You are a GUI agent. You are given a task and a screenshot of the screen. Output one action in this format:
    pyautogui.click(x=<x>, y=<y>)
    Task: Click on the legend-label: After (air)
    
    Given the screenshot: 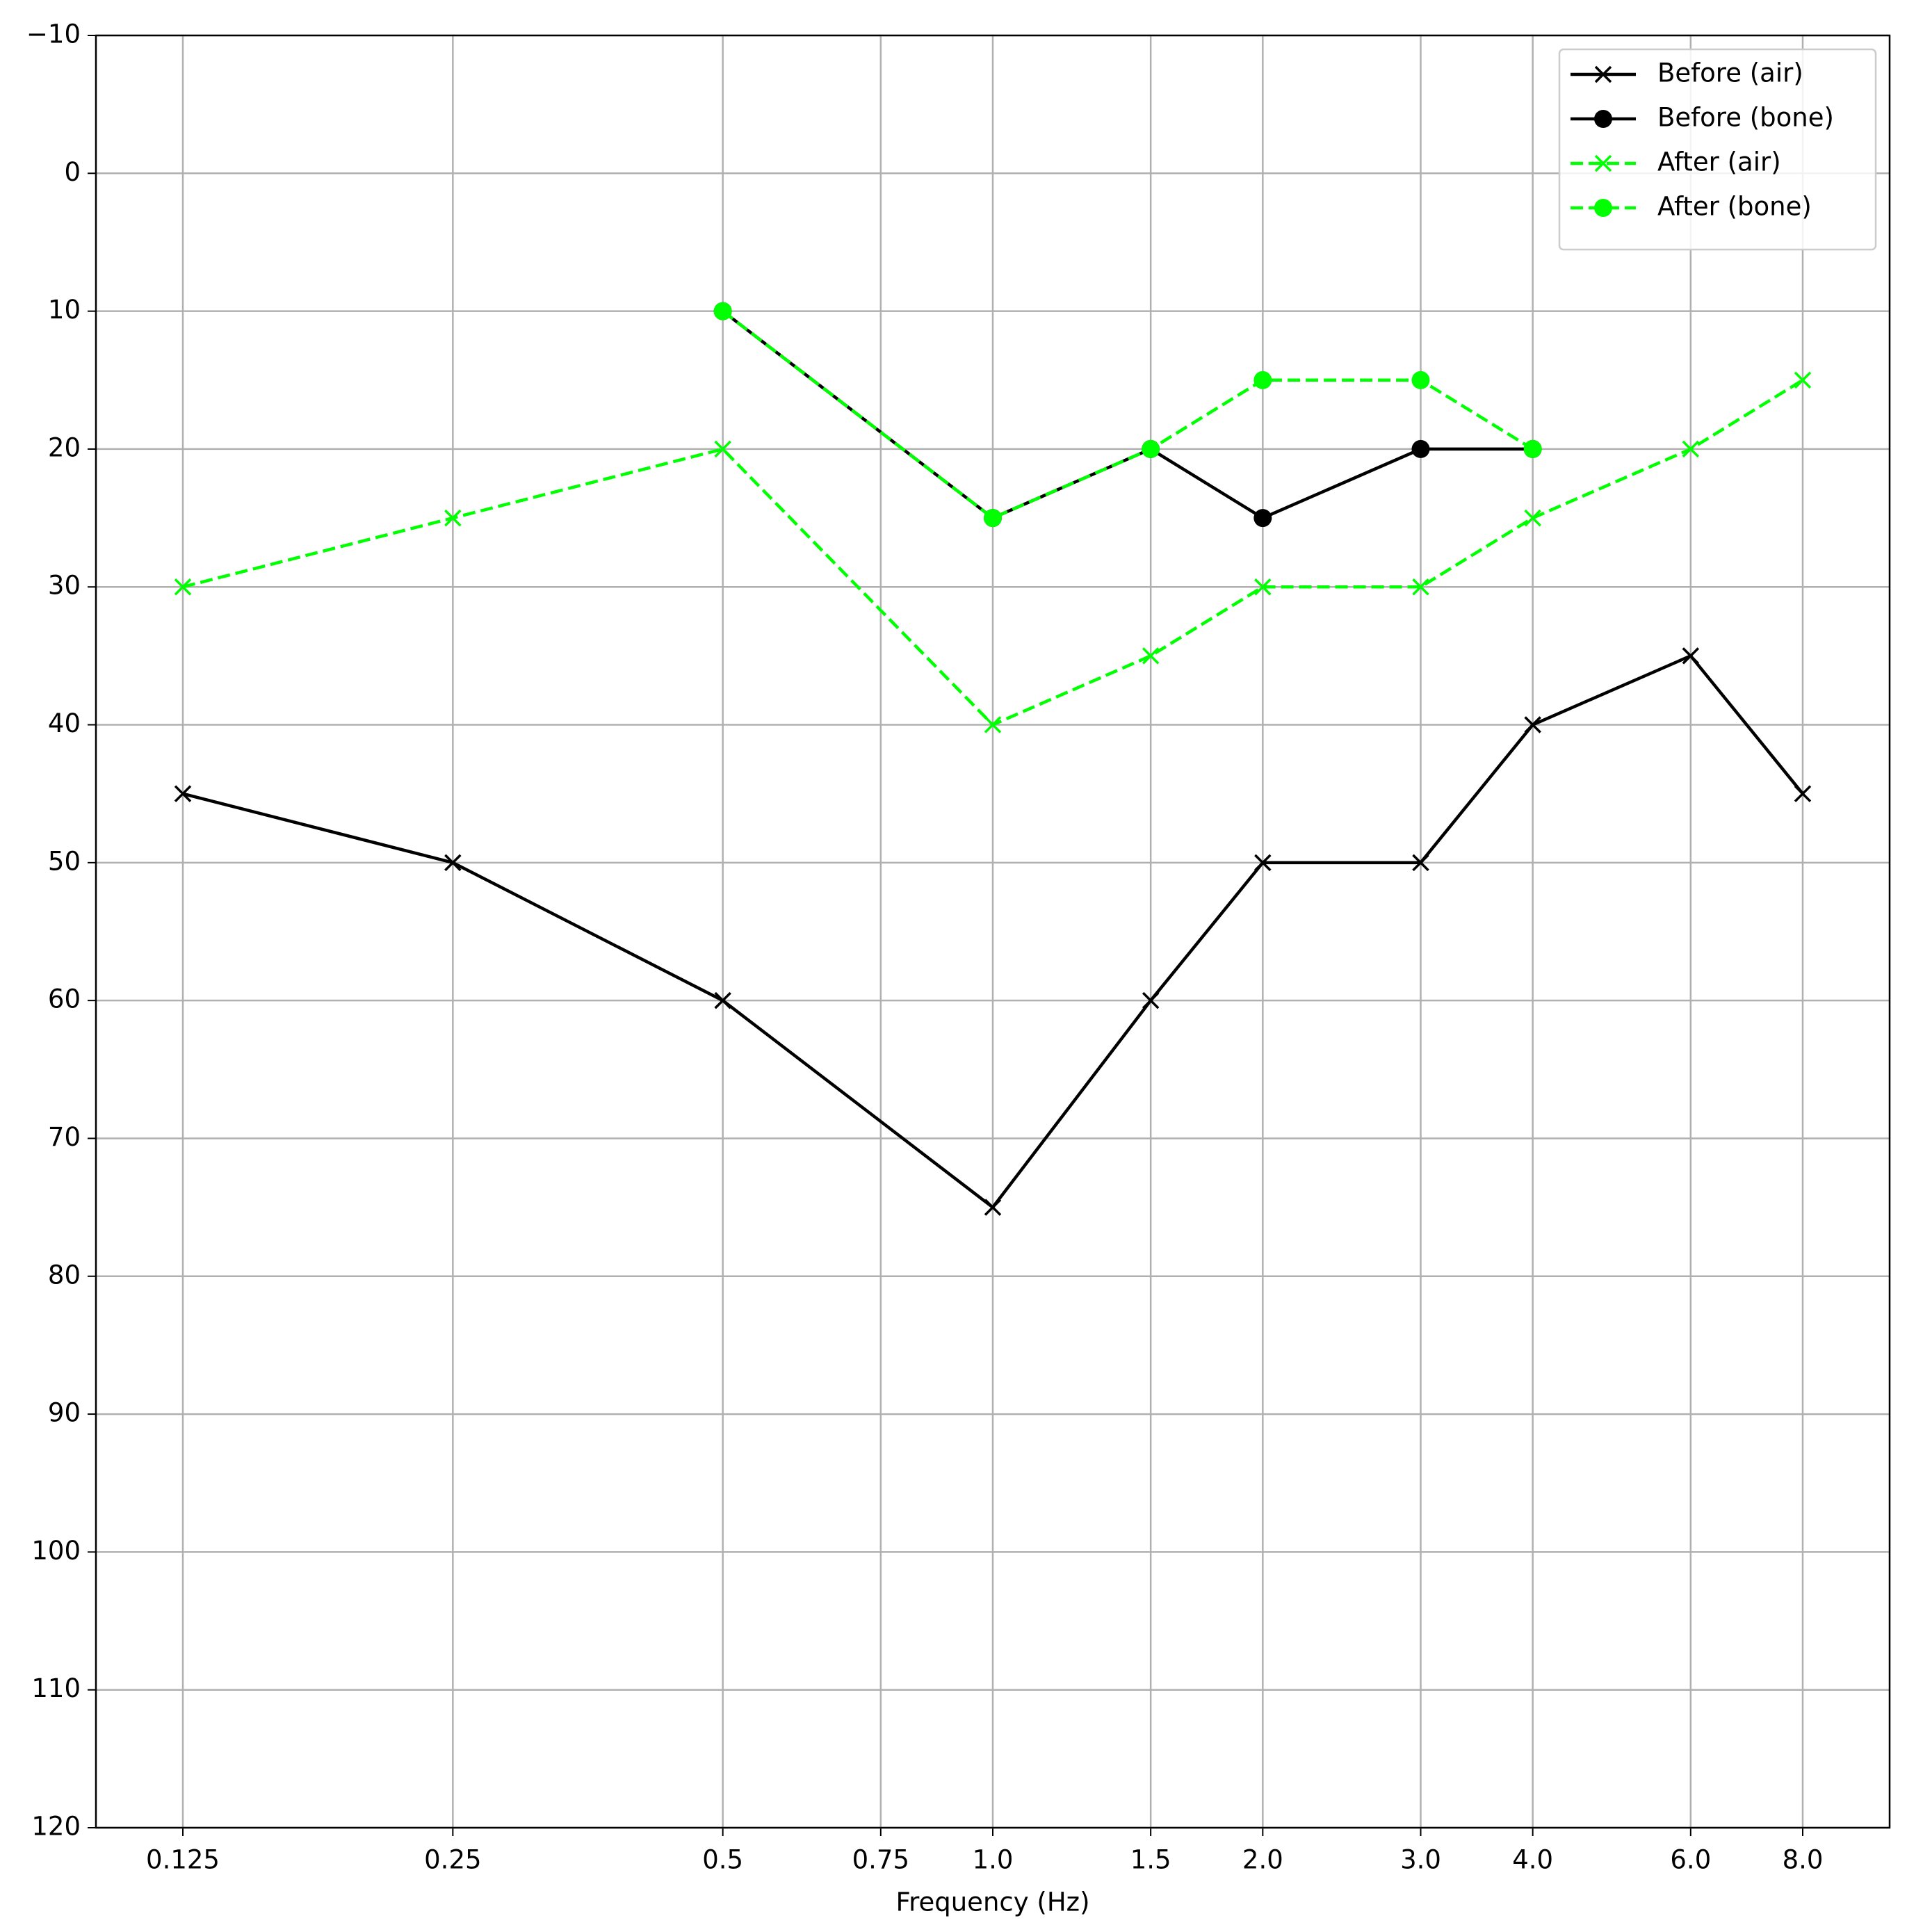 What is the action you would take?
    pyautogui.click(x=1719, y=162)
    